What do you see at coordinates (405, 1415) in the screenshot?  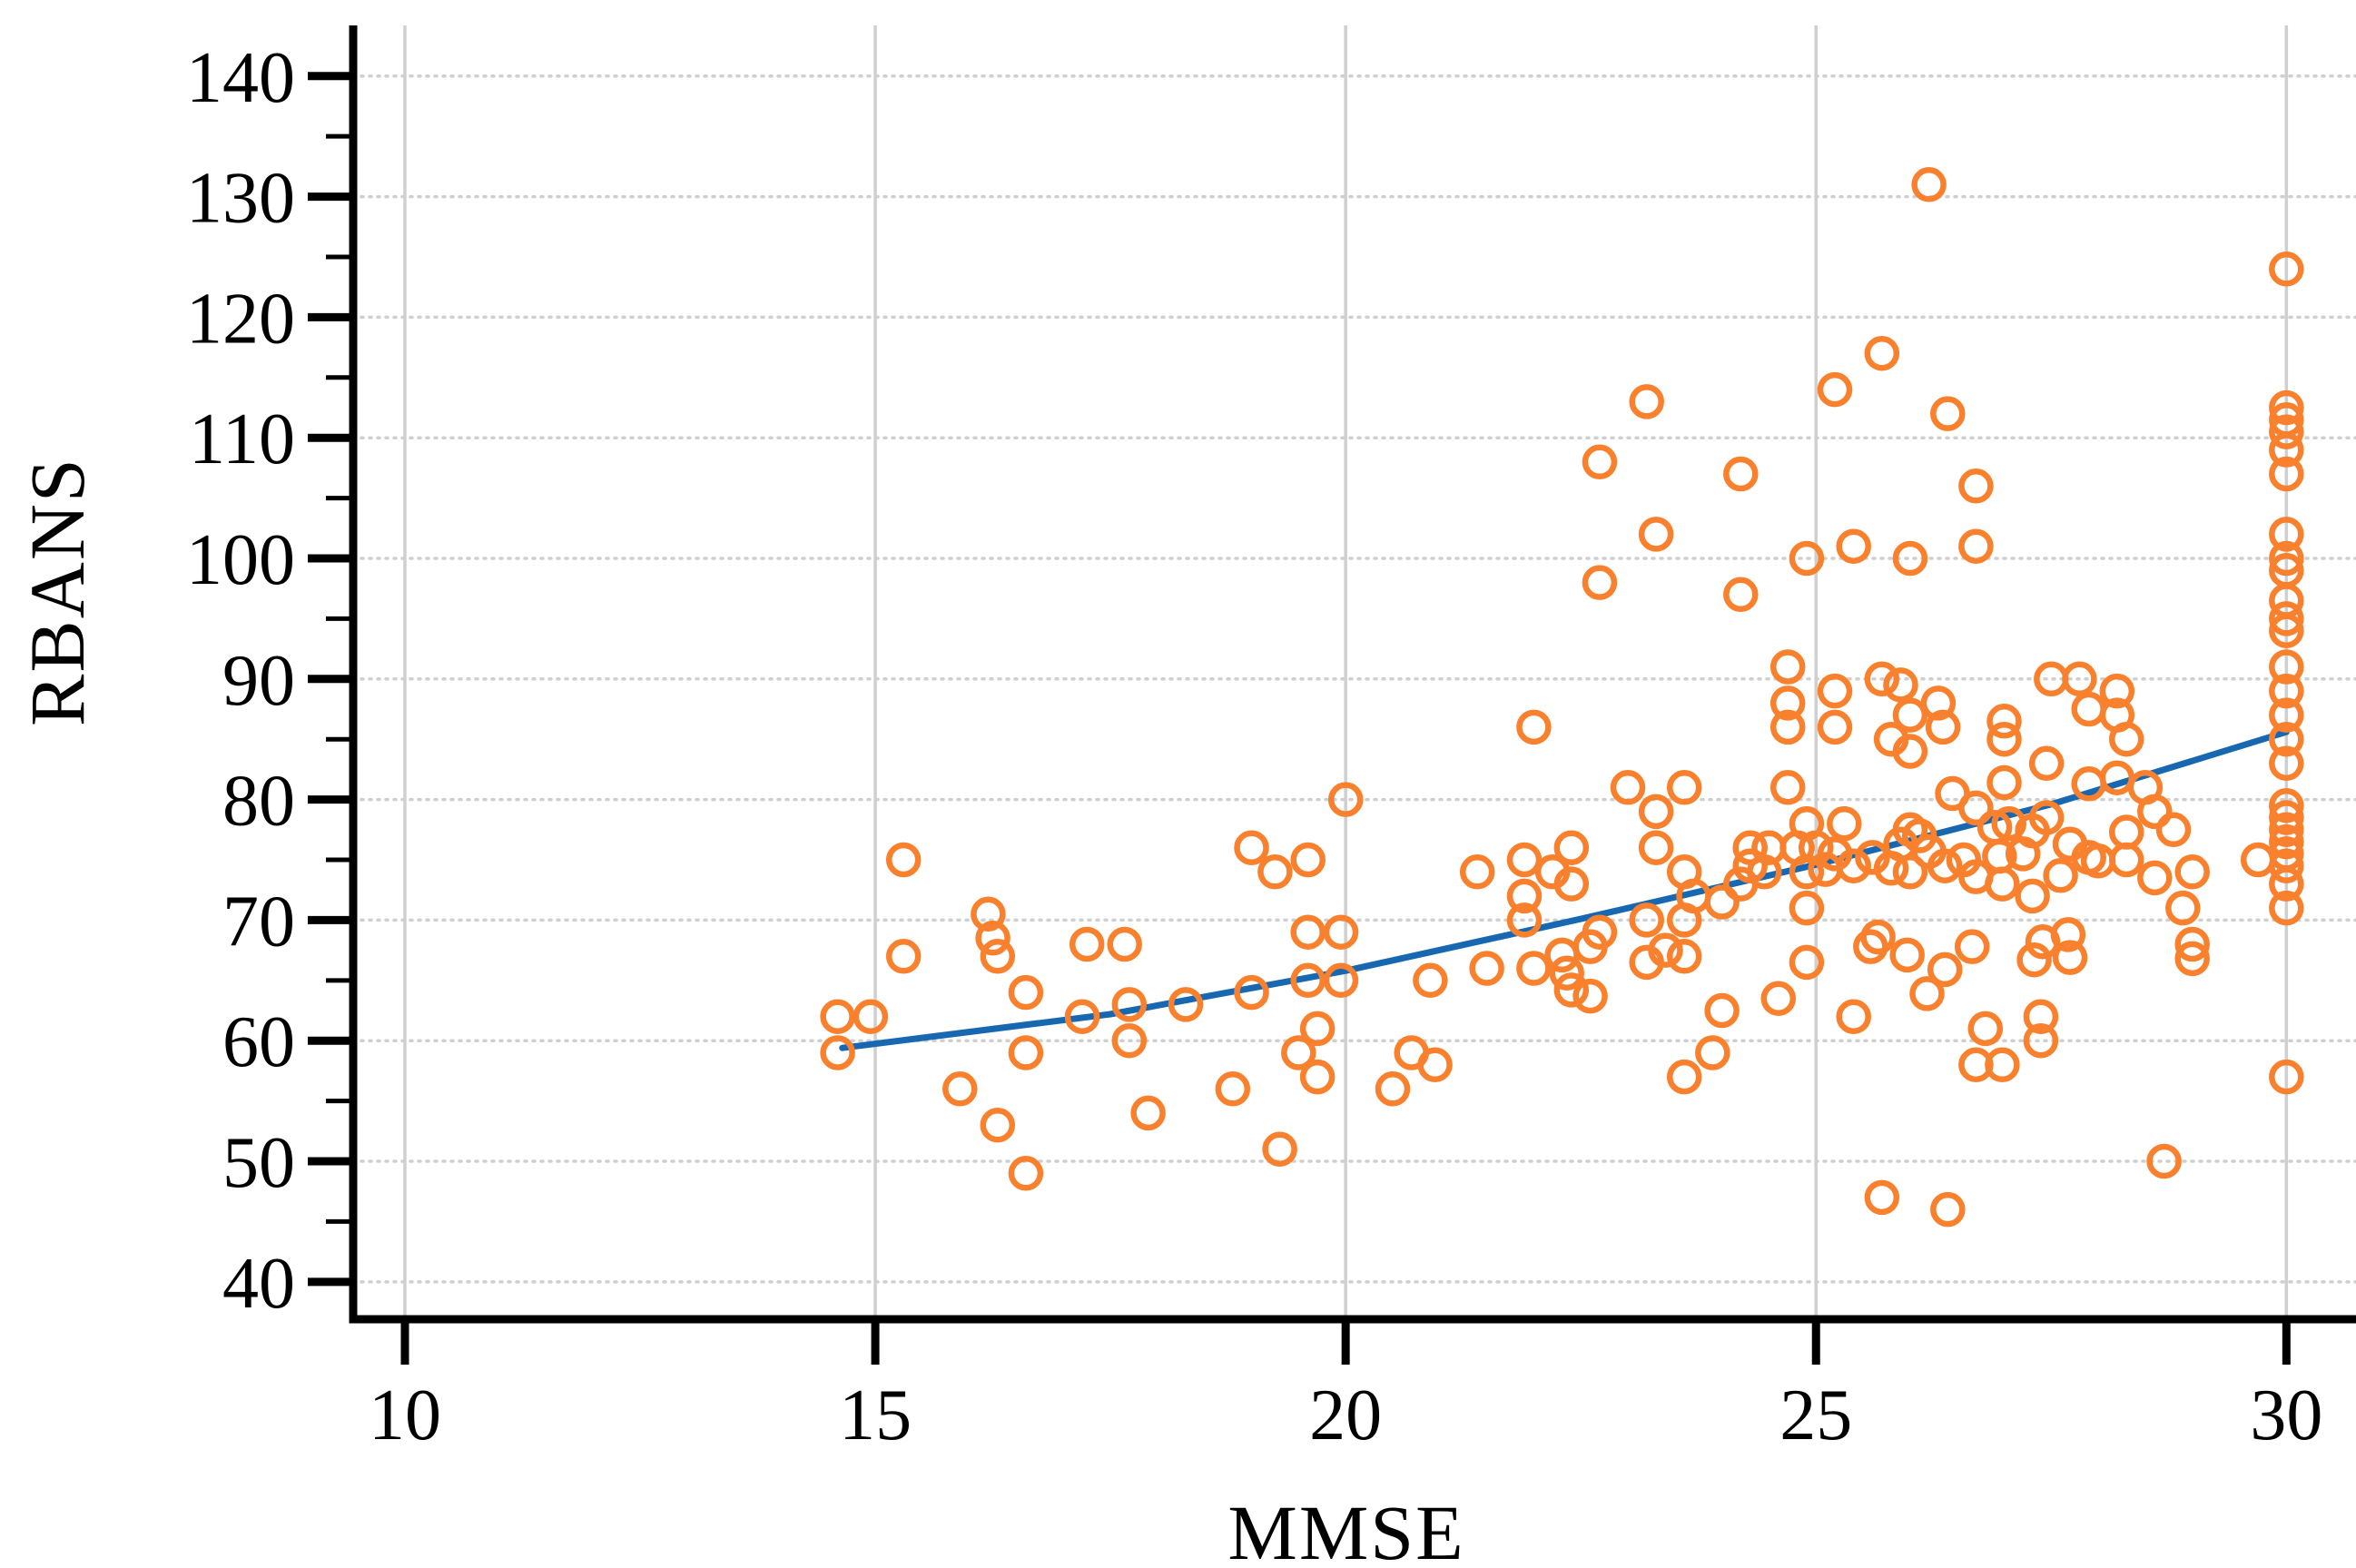 I see `x-tick-label: 10` at bounding box center [405, 1415].